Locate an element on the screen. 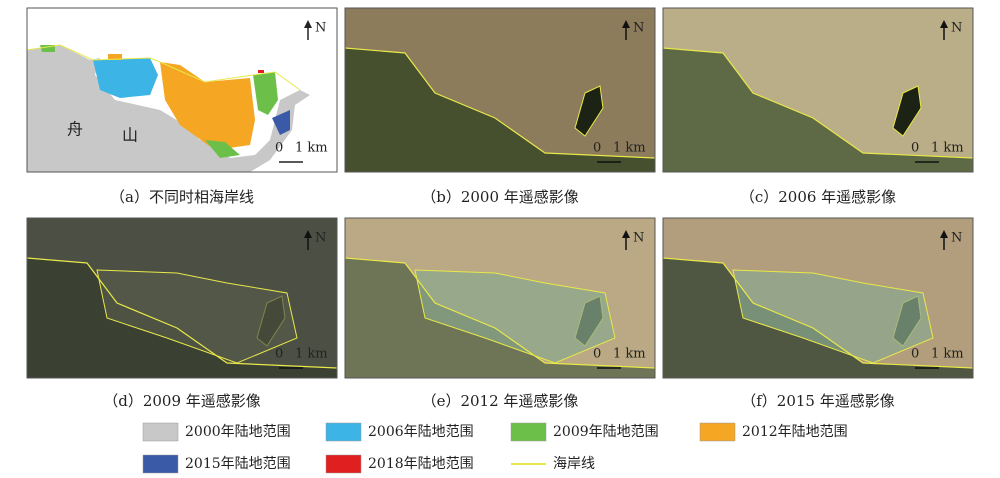 Image resolution: width=1000 pixels, height=478 pixels. legend-label: 2012年陆地范围 is located at coordinates (795, 431).